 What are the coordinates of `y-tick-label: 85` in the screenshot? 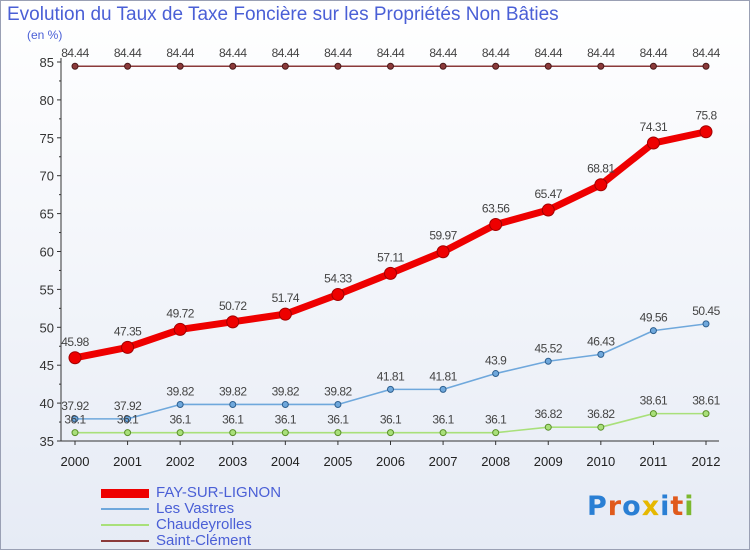 It's located at (47, 62).